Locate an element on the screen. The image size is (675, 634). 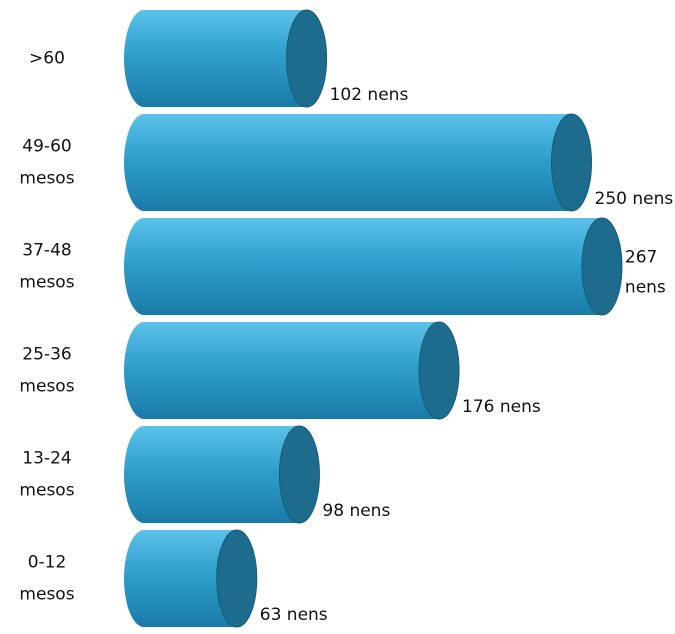
data-label: 63 nens is located at coordinates (294, 615).